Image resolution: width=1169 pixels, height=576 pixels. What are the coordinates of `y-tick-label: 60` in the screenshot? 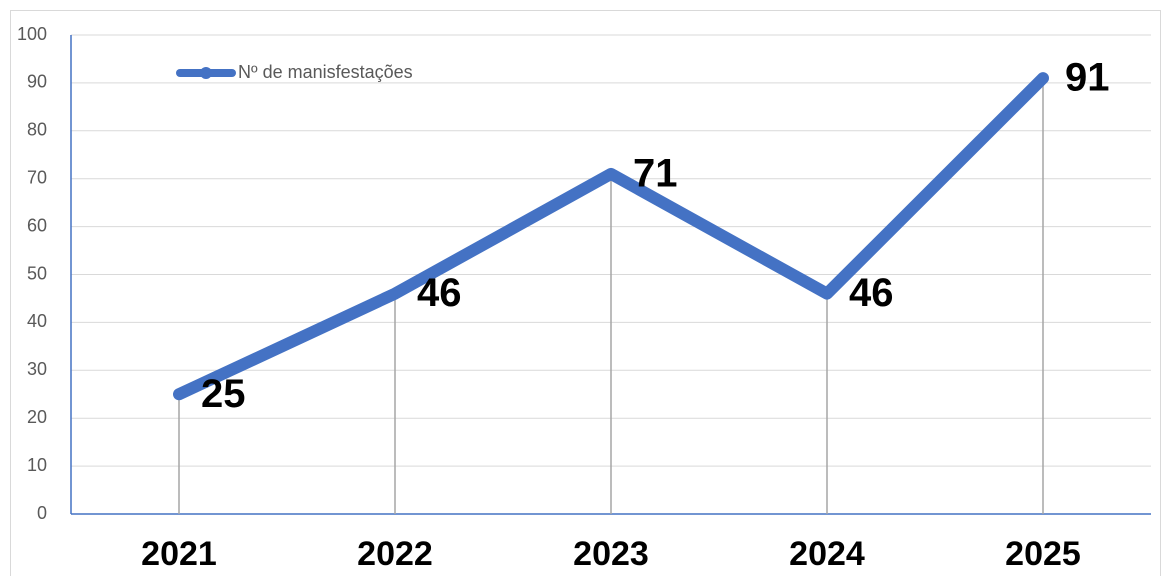 It's located at (37, 225).